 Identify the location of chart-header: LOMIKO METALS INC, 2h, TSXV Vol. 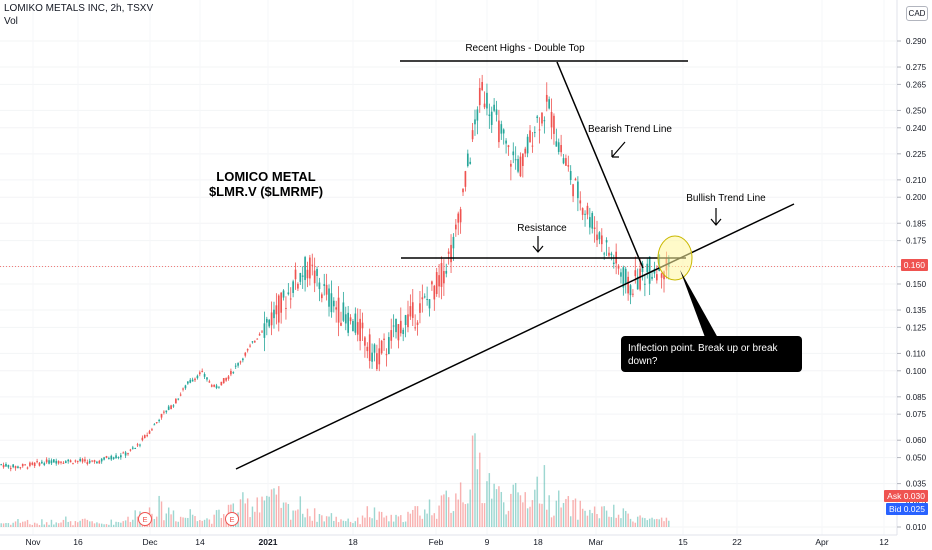
(78, 15).